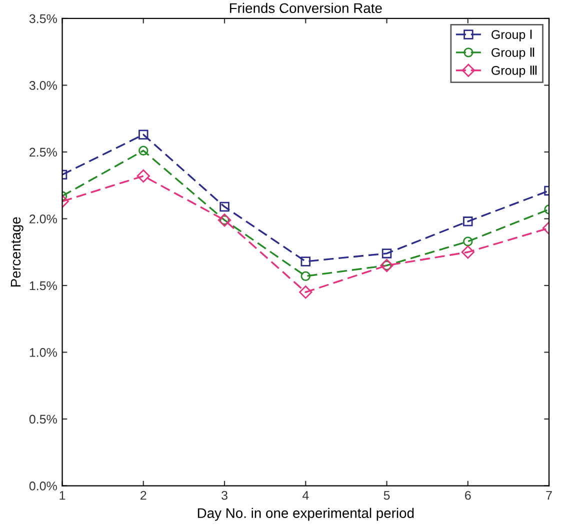 The height and width of the screenshot is (528, 566). I want to click on y-tick-label: 3.0%, so click(43, 85).